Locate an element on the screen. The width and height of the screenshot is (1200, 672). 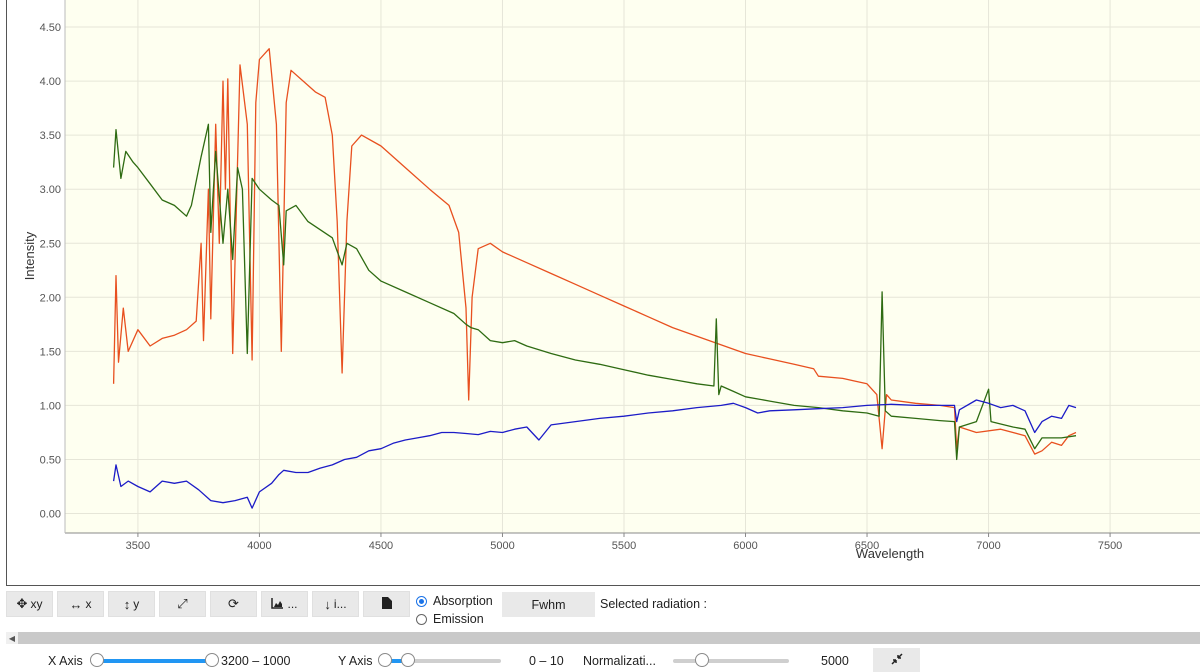
y-axis-range-slider is located at coordinates (439, 660).